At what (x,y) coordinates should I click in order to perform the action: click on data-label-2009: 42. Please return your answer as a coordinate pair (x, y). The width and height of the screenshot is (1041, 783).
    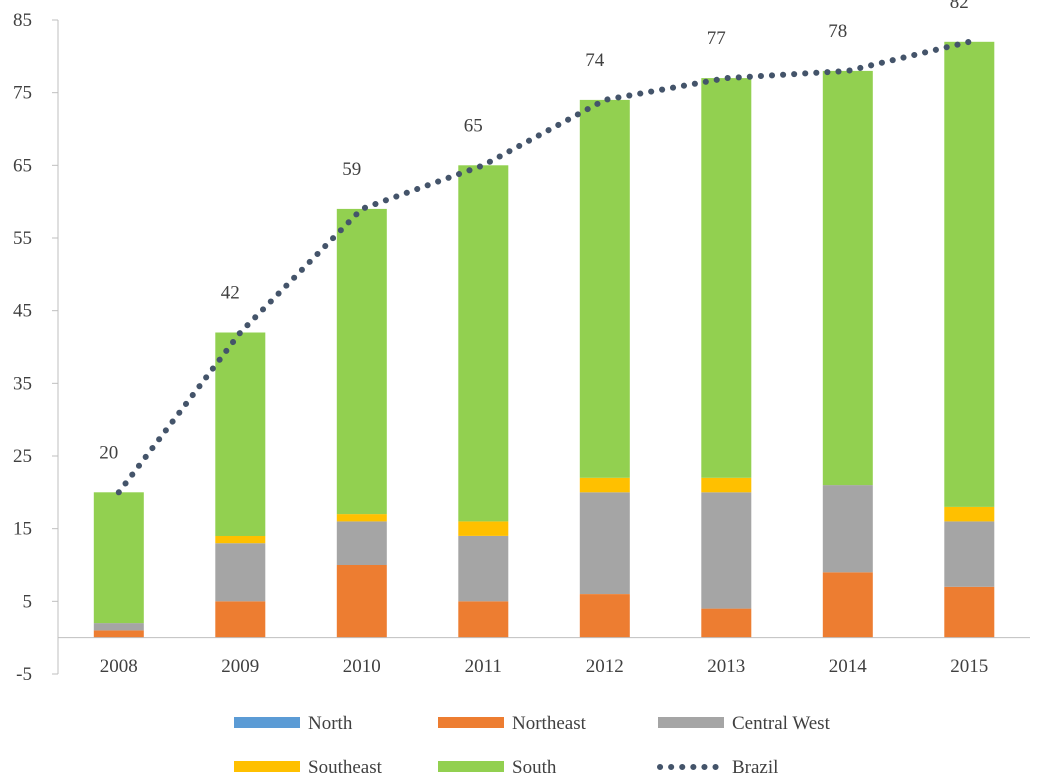
    Looking at the image, I should click on (230, 292).